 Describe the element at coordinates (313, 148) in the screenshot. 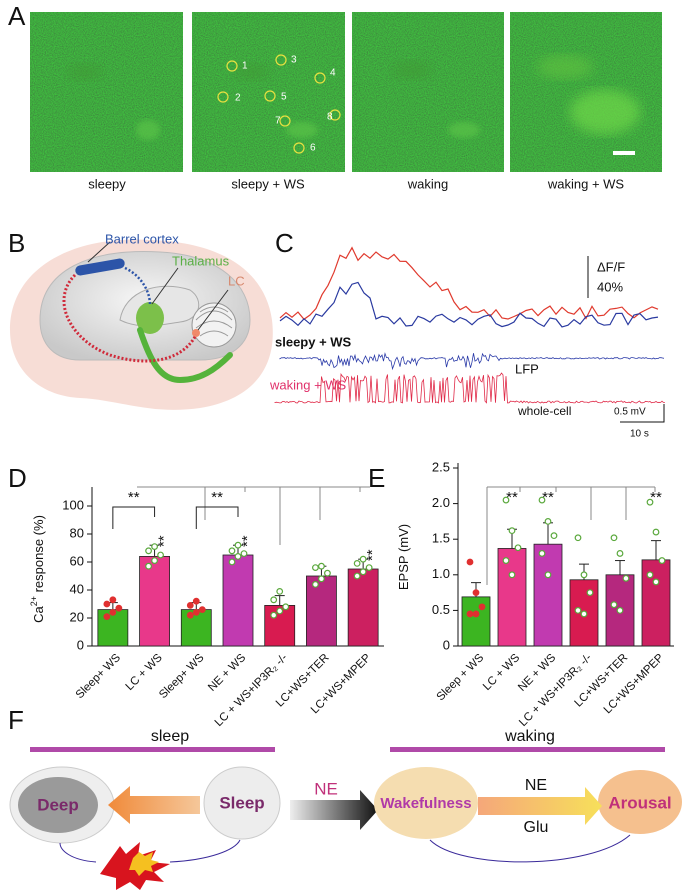

I see `roi-label: 6` at that location.